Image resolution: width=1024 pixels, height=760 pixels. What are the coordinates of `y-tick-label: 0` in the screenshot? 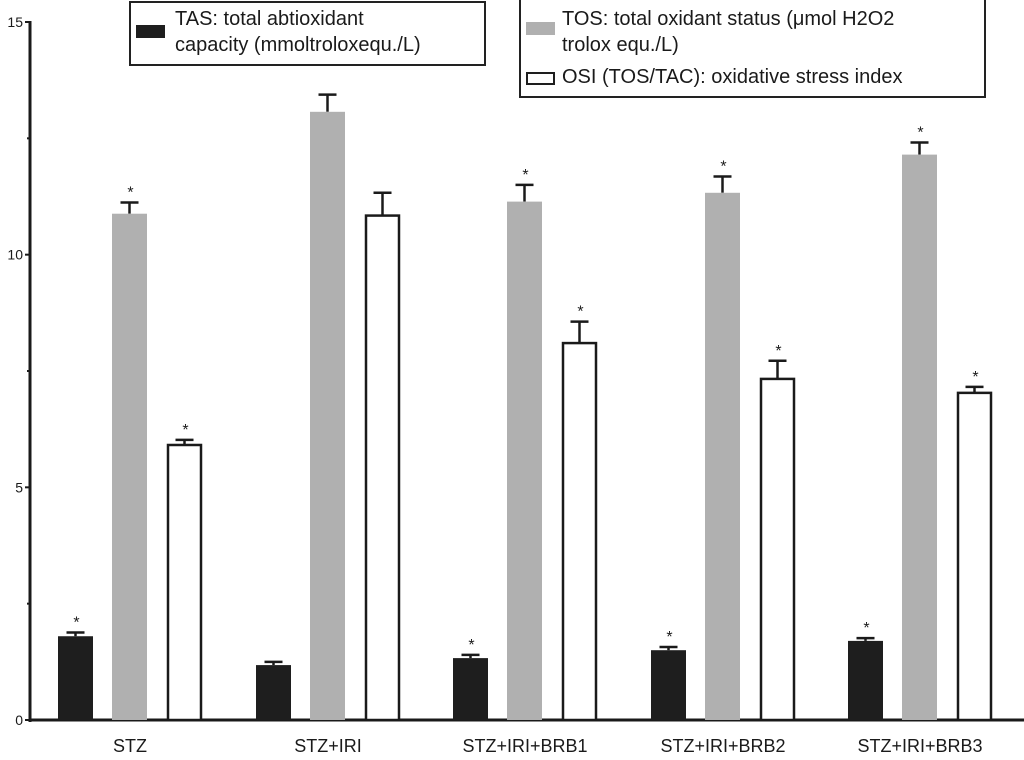 It's located at (19, 720).